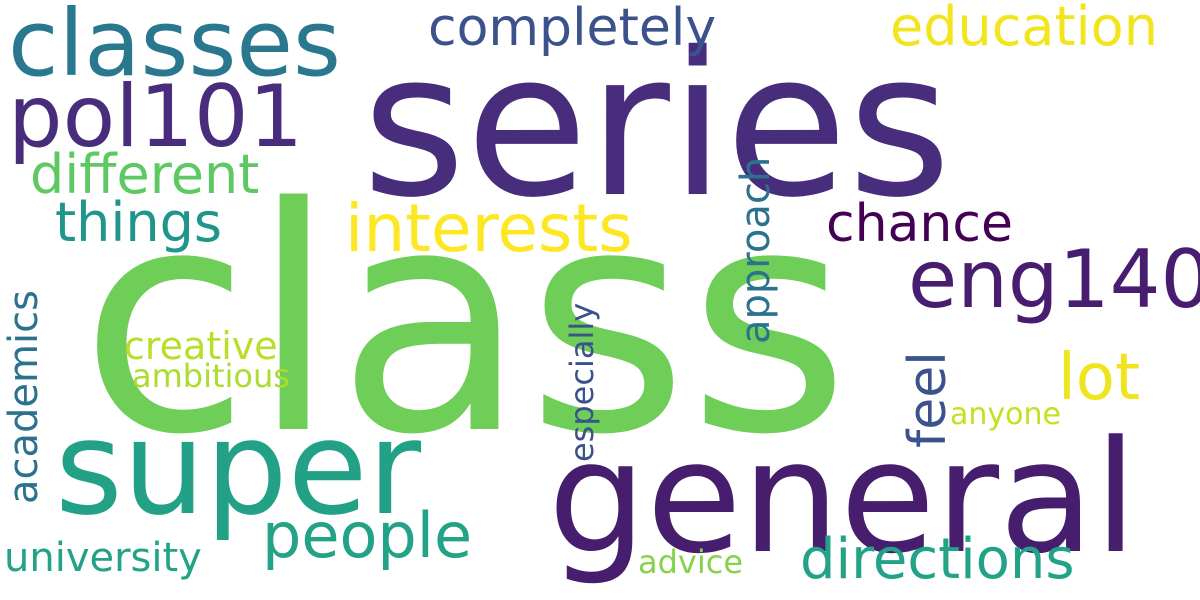 This screenshot has width=1200, height=600. I want to click on word-academics: academics, so click(24, 397).